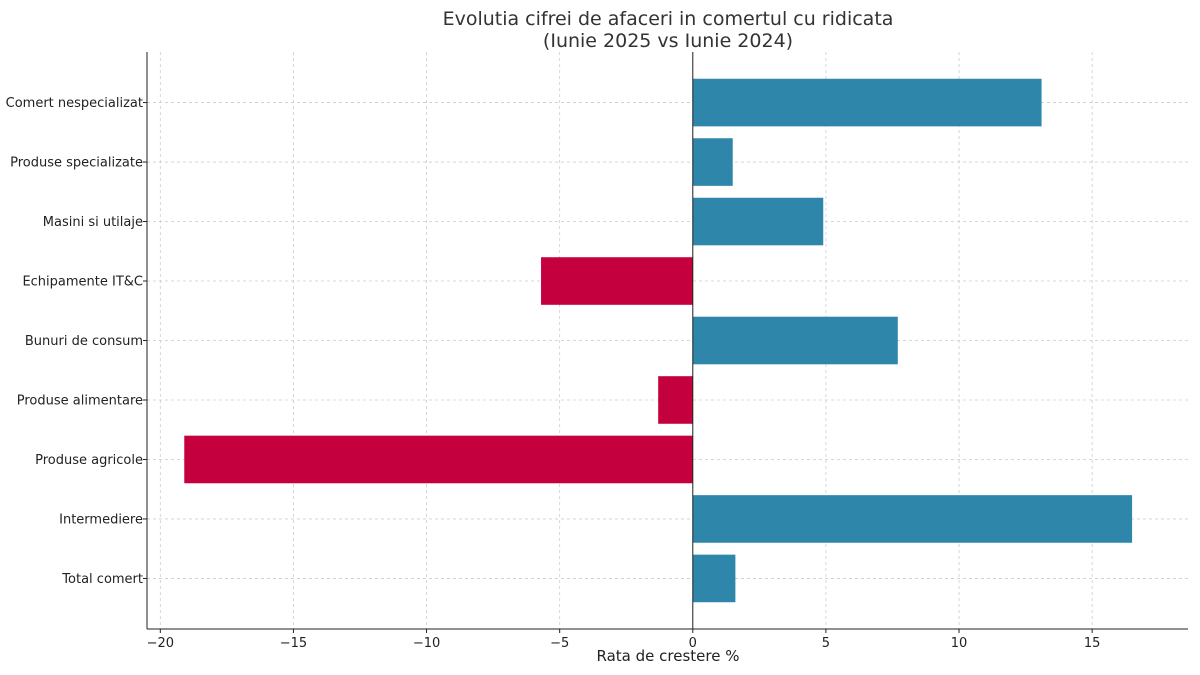  Describe the element at coordinates (959, 643) in the screenshot. I see `x-tick-label: 10` at that location.